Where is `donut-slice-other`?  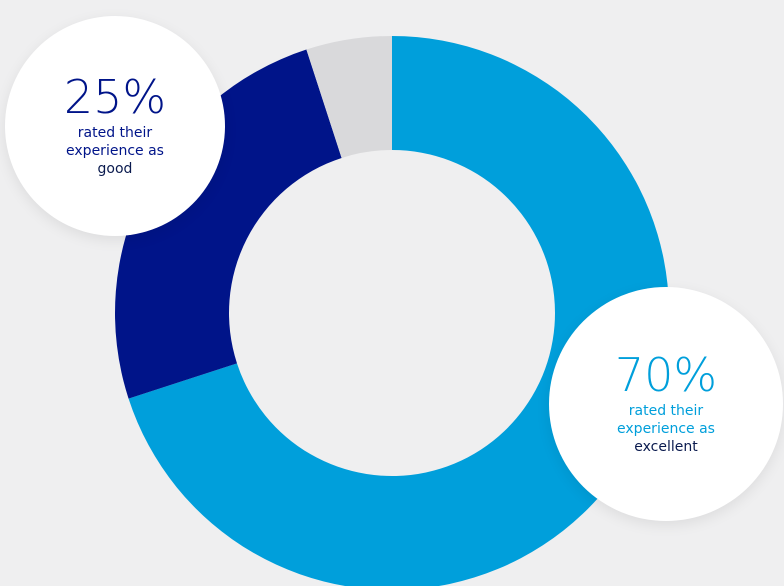
donut-slice-other is located at coordinates (349, 97).